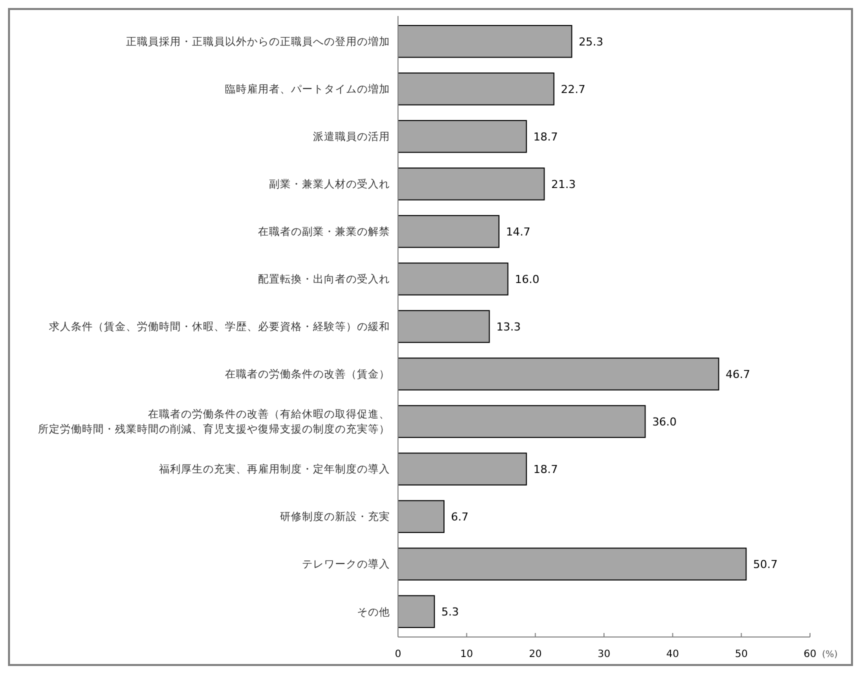  I want to click on y-tick-label: 派遣職員の活用, so click(351, 137).